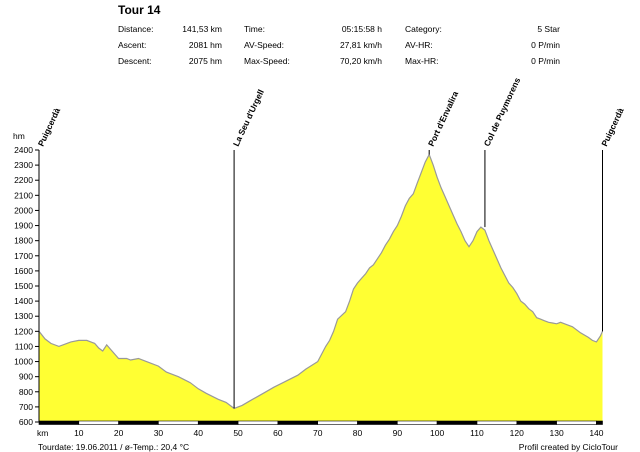 Image resolution: width=640 pixels, height=452 pixels. I want to click on stat-label: AV-Speed:, so click(264, 45).